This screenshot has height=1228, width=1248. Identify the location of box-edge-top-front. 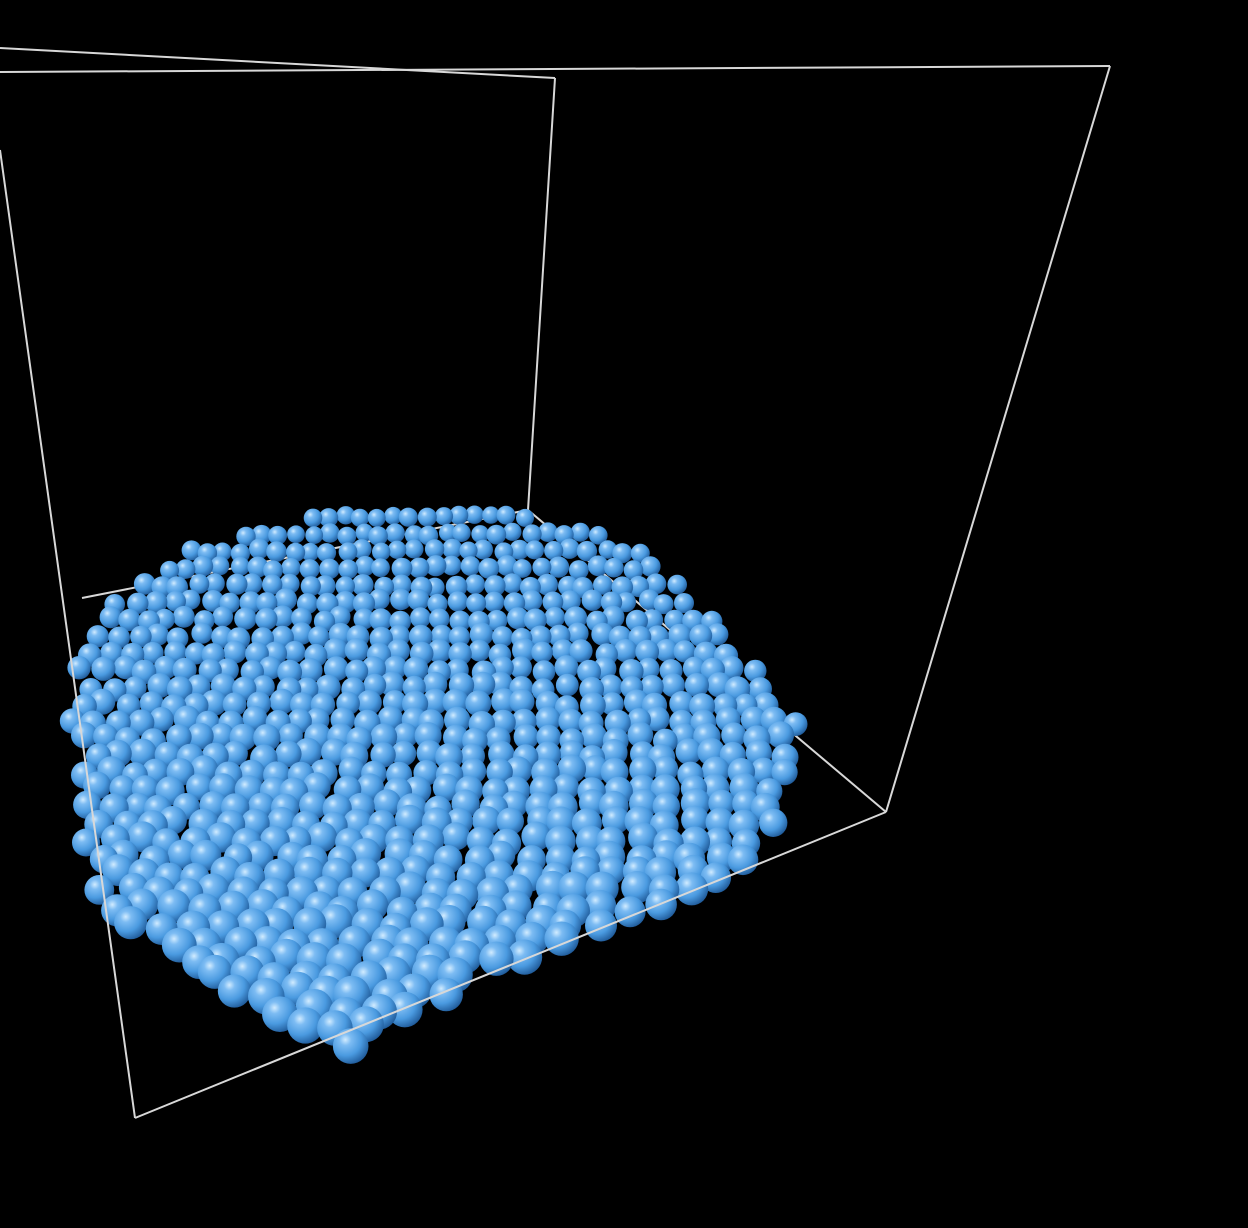
(555, 69).